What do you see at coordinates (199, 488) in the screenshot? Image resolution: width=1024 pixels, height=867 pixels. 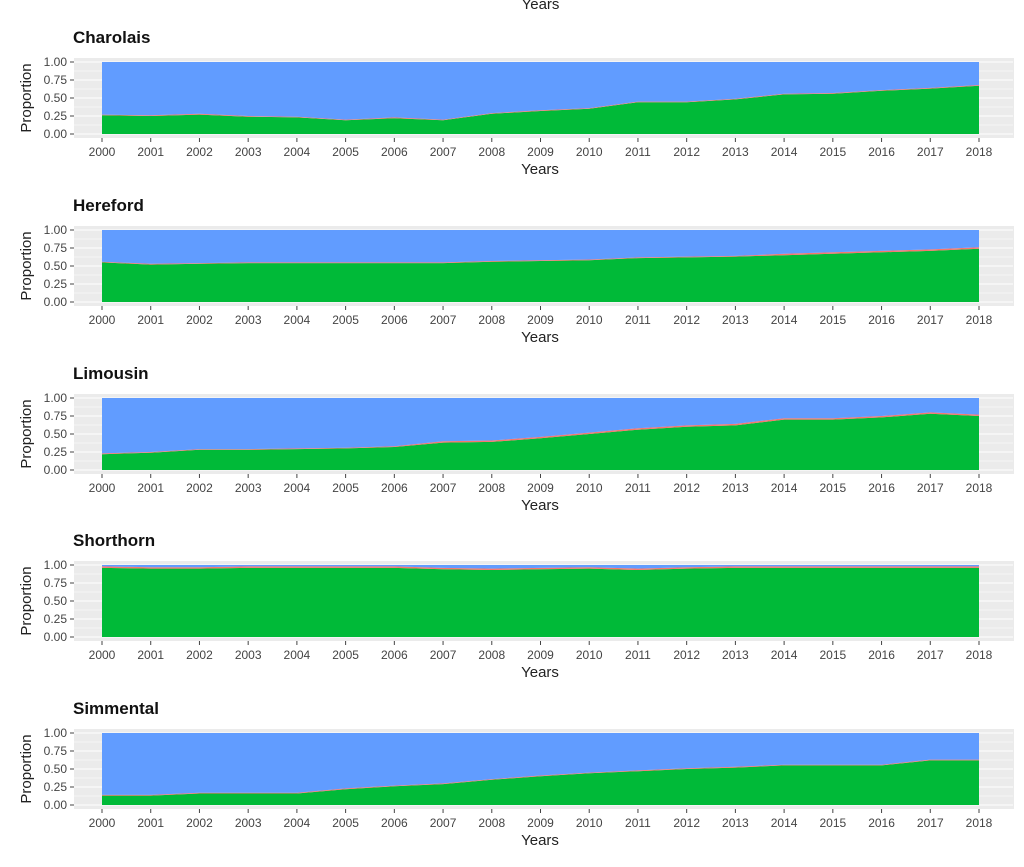 I see `x-tick-label: 2002` at bounding box center [199, 488].